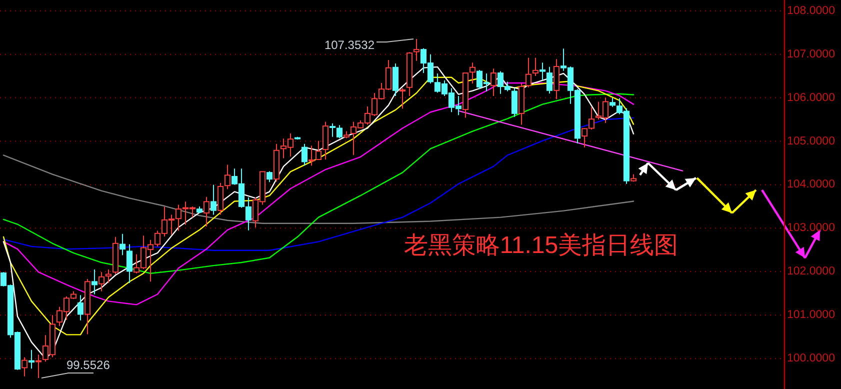 This screenshot has height=389, width=841. What do you see at coordinates (541, 245) in the screenshot?
I see `title: 老黑策略11.15美指日线图` at bounding box center [541, 245].